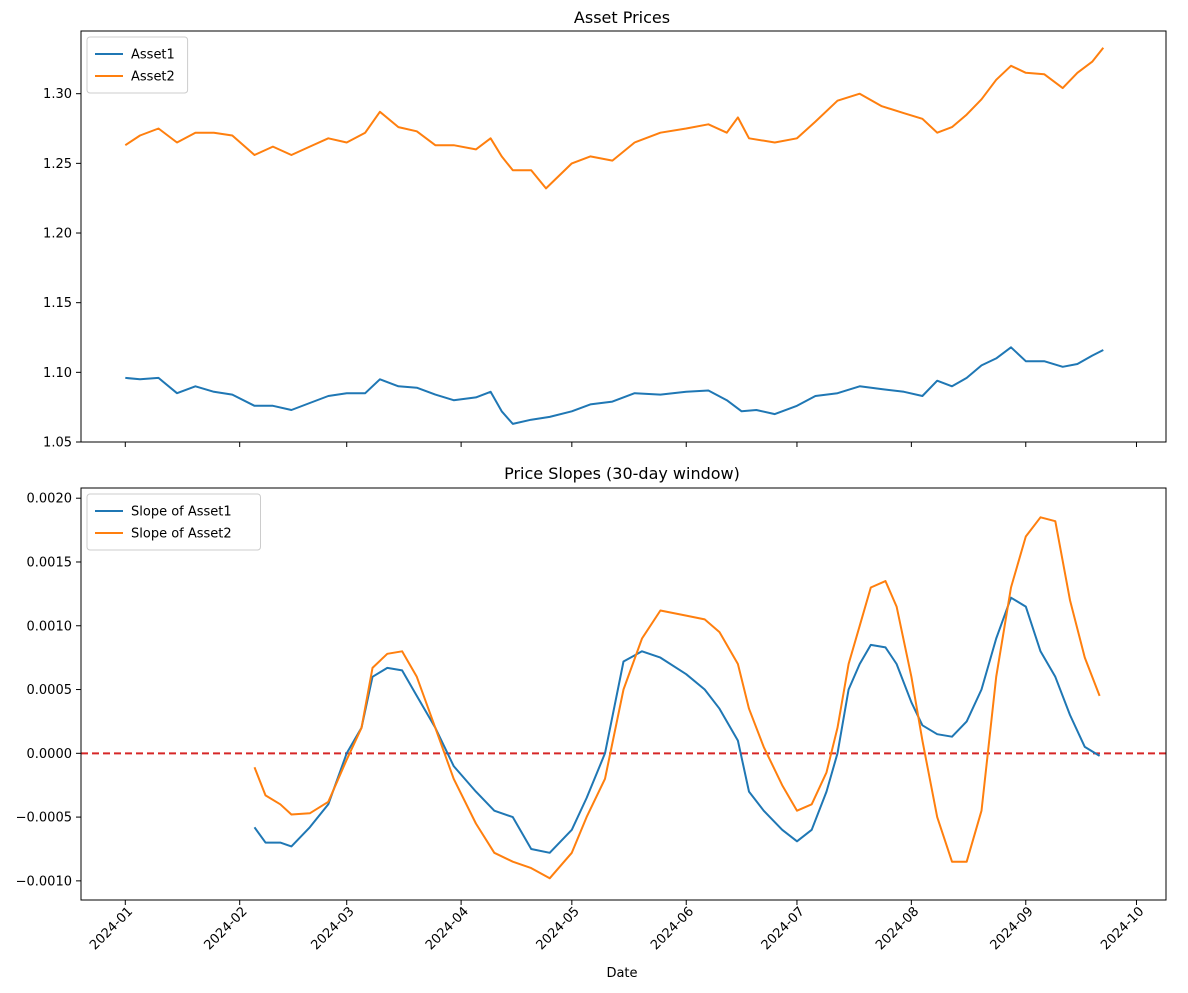 Image resolution: width=1188 pixels, height=993 pixels. I want to click on price-slopes-title: Price Slopes (30-day window), so click(622, 473).